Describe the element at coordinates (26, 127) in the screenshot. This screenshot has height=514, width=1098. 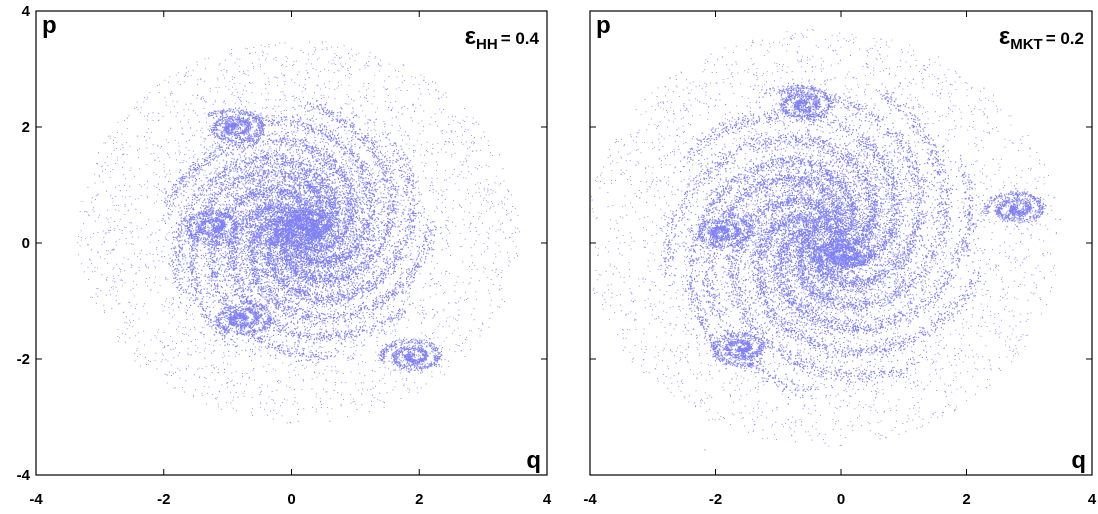
I see `y-tick-label: 2` at that location.